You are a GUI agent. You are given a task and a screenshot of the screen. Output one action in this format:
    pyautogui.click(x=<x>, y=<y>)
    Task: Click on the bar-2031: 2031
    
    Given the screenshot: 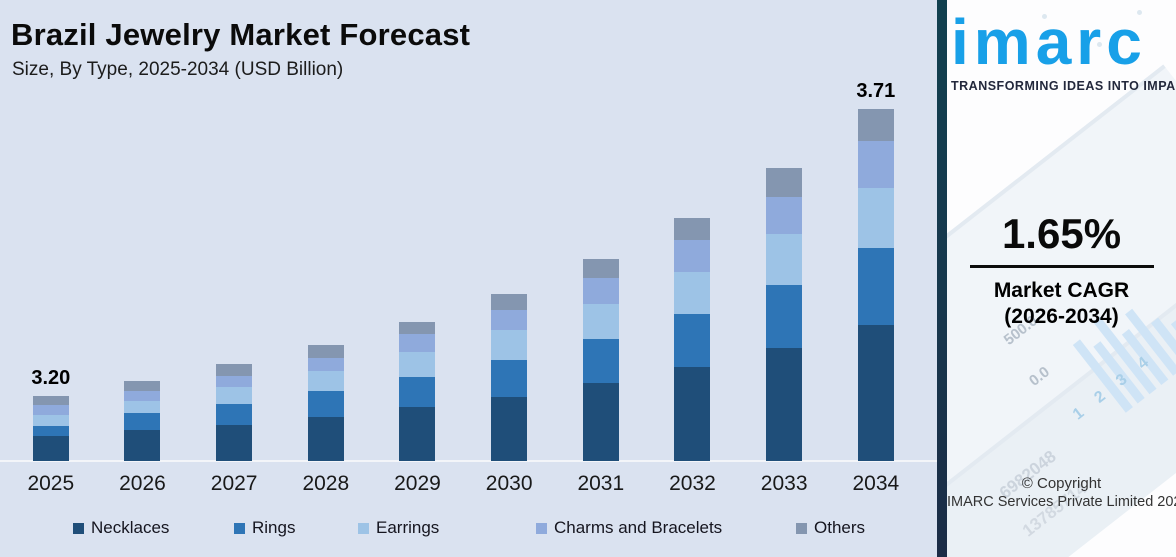 What is the action you would take?
    pyautogui.click(x=600, y=377)
    